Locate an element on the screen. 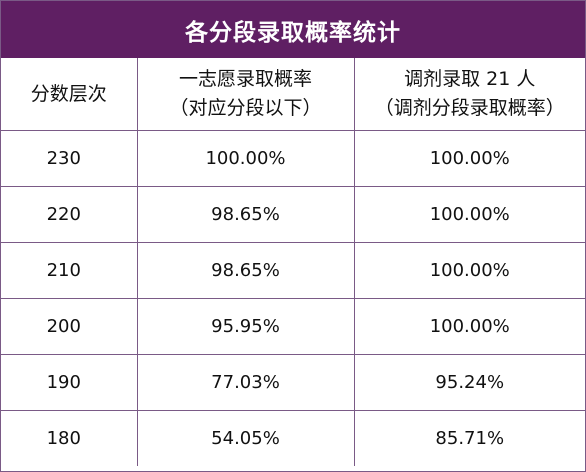 This screenshot has width=586, height=472. table-row: 180 54.05% 85.71% is located at coordinates (293, 438).